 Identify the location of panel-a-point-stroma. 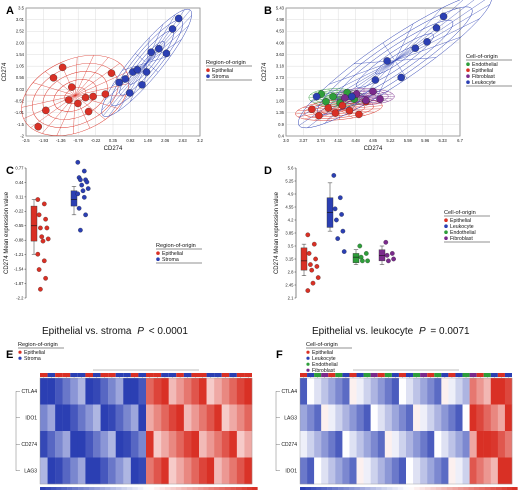
(151, 52).